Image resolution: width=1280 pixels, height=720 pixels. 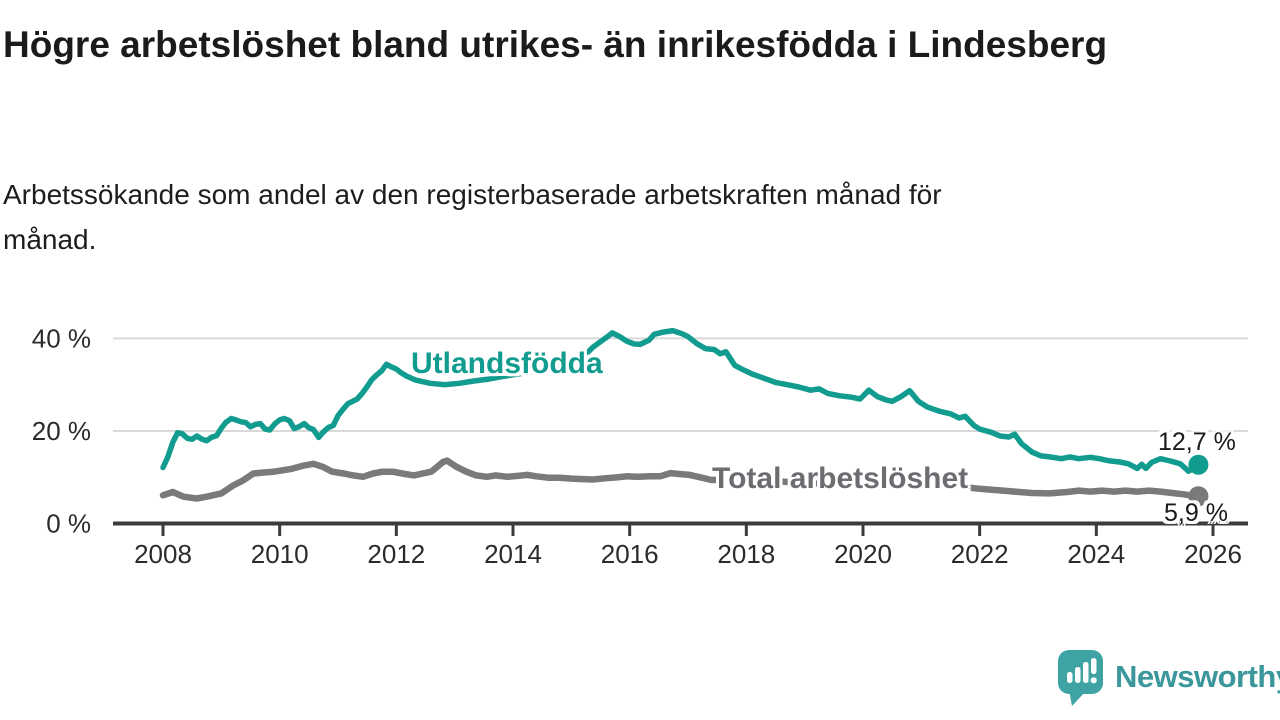 What do you see at coordinates (1213, 554) in the screenshot?
I see `x-tick-label: 2026` at bounding box center [1213, 554].